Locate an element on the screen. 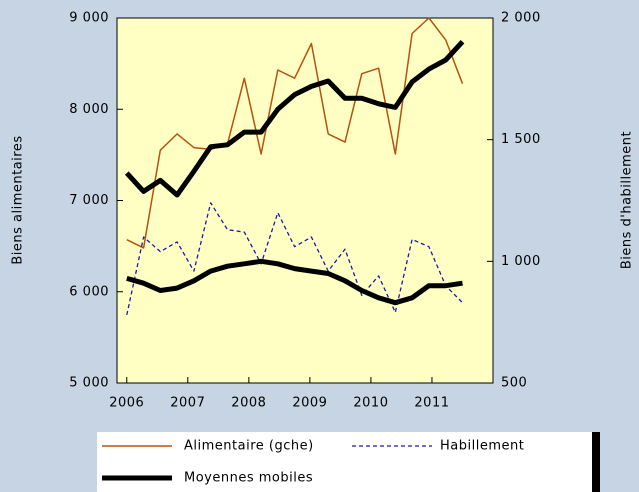  legend-label: Alimentaire (gche) is located at coordinates (249, 446).